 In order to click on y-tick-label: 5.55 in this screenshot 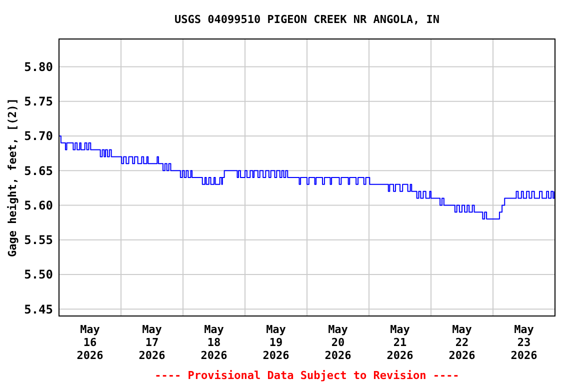, I will do `click(38, 240)`.